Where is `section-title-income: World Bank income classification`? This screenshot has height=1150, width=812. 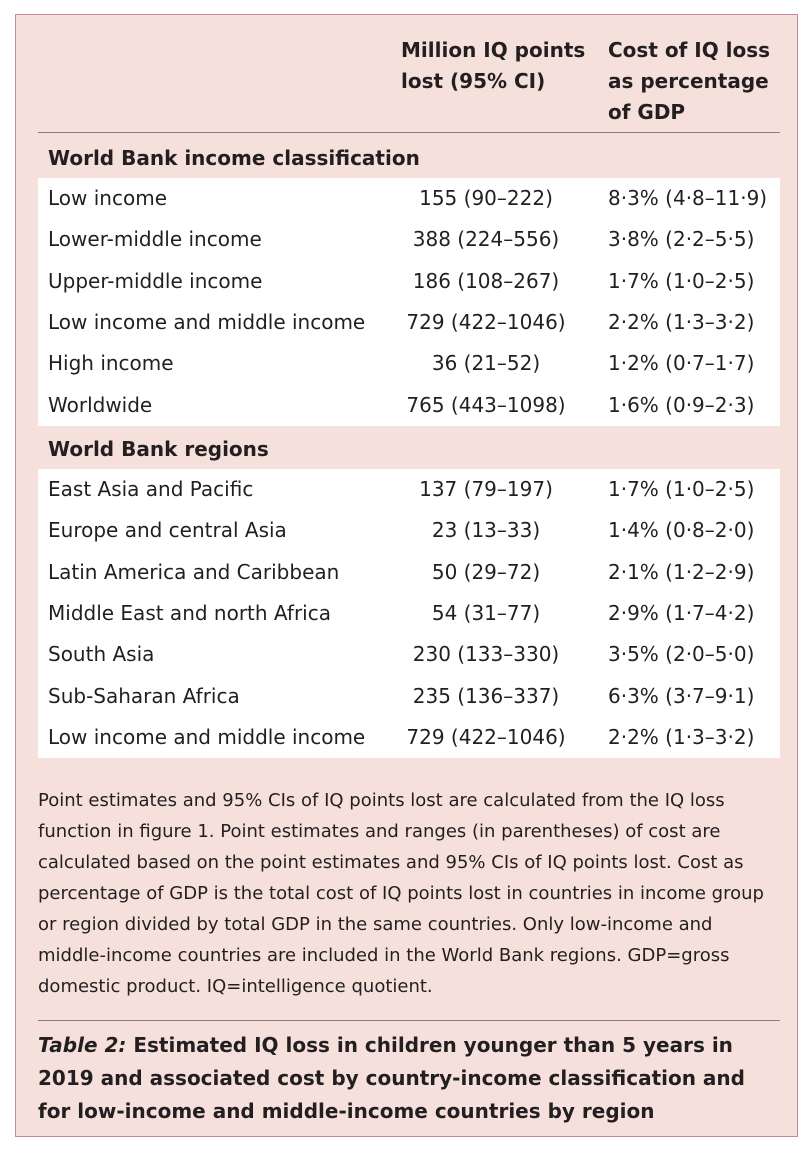
section-title-income: World Bank income classification is located at coordinates (234, 158).